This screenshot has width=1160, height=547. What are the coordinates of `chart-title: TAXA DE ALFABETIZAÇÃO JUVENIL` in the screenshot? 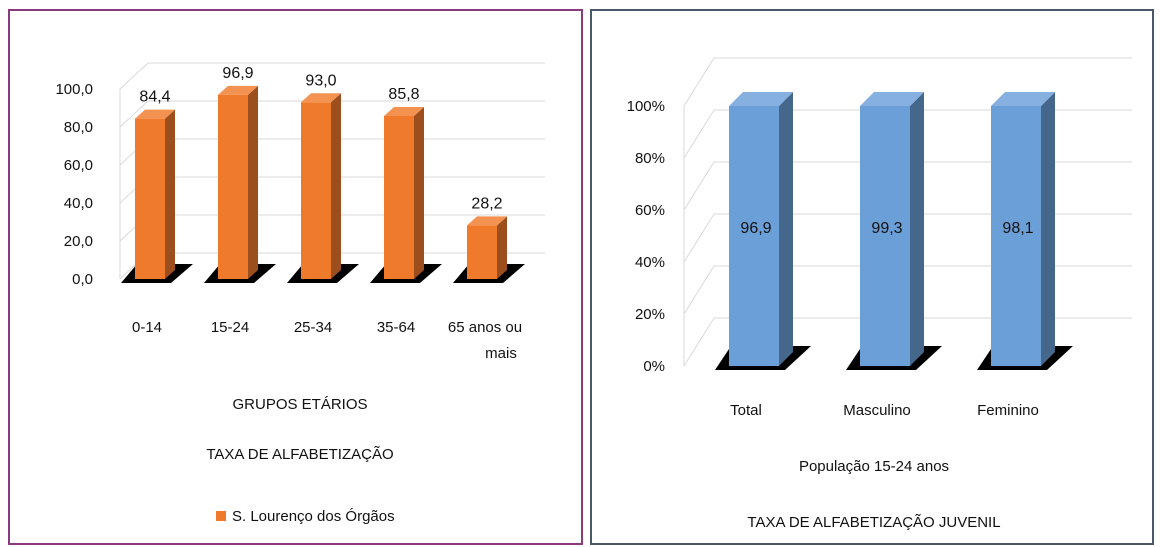 It's located at (873, 522).